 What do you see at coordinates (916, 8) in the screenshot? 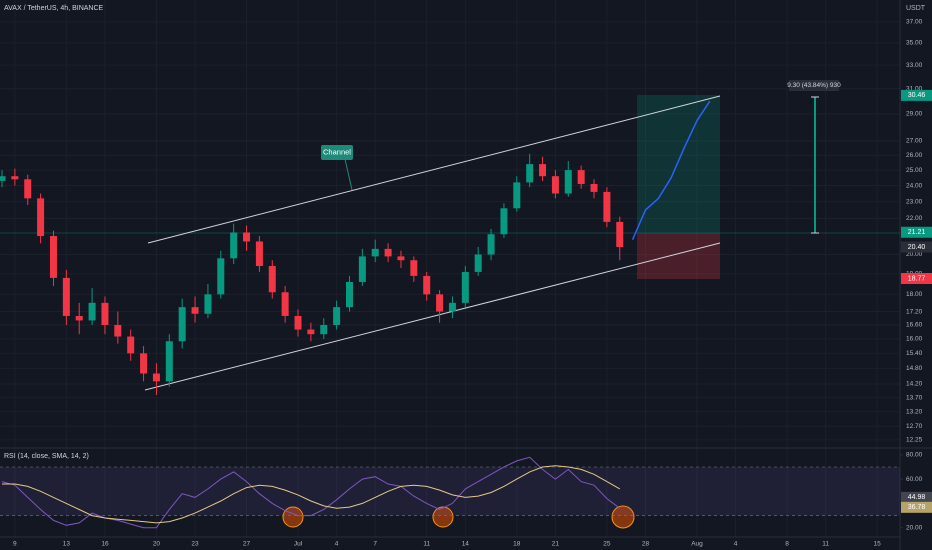
I see `currency-label: USDT` at bounding box center [916, 8].